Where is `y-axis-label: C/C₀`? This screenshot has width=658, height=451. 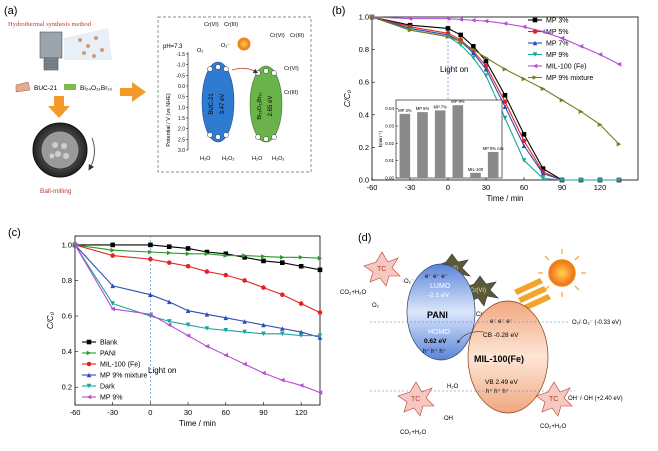
y-axis-label: C/C₀ is located at coordinates (347, 98).